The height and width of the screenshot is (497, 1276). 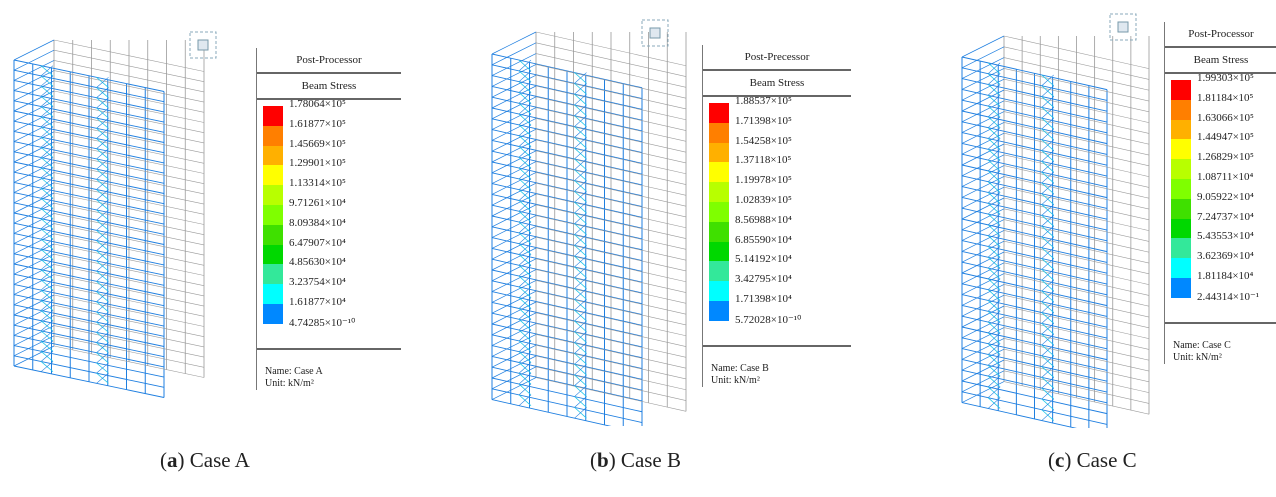 What do you see at coordinates (329, 310) in the screenshot?
I see `legend-row: 1.61877×10⁴` at bounding box center [329, 310].